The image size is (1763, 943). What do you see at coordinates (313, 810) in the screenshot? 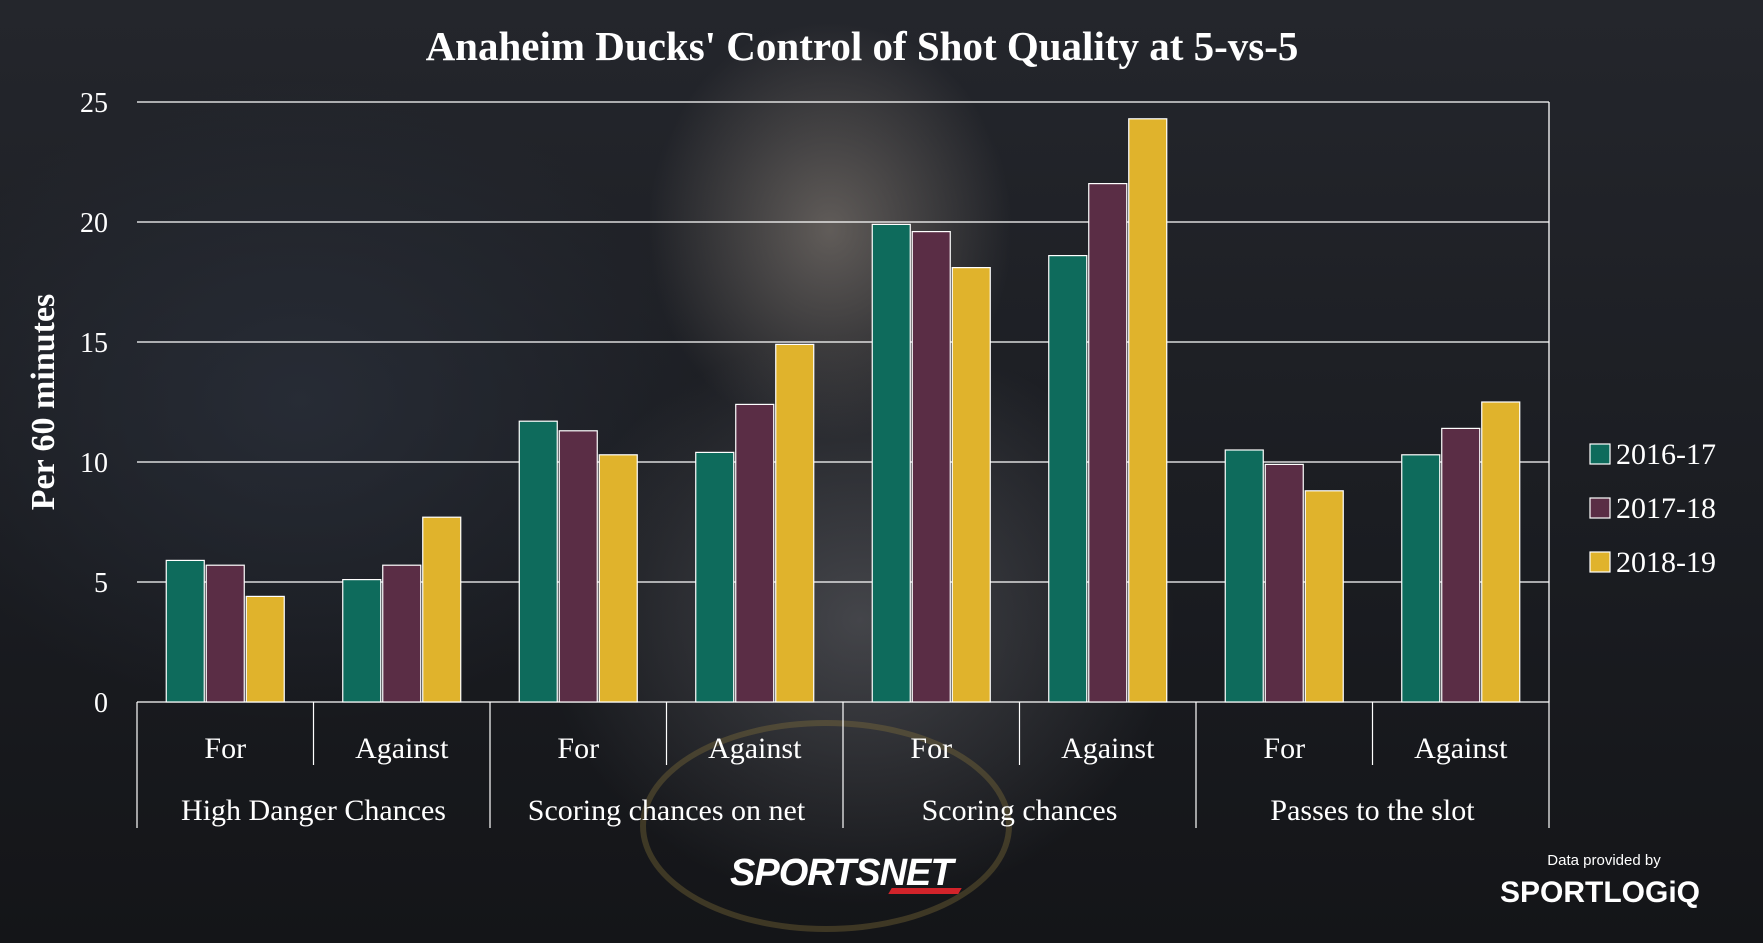
I see `group-label: High Danger Chances` at bounding box center [313, 810].